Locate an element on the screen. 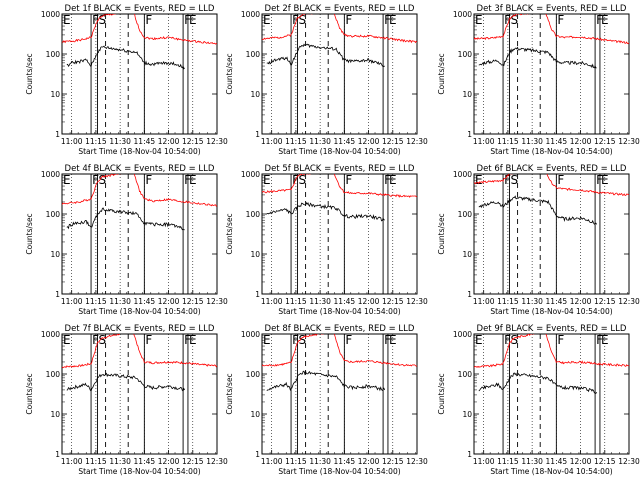  panel-title: Det 9f BLACK = Events, RED = LLD is located at coordinates (552, 329).